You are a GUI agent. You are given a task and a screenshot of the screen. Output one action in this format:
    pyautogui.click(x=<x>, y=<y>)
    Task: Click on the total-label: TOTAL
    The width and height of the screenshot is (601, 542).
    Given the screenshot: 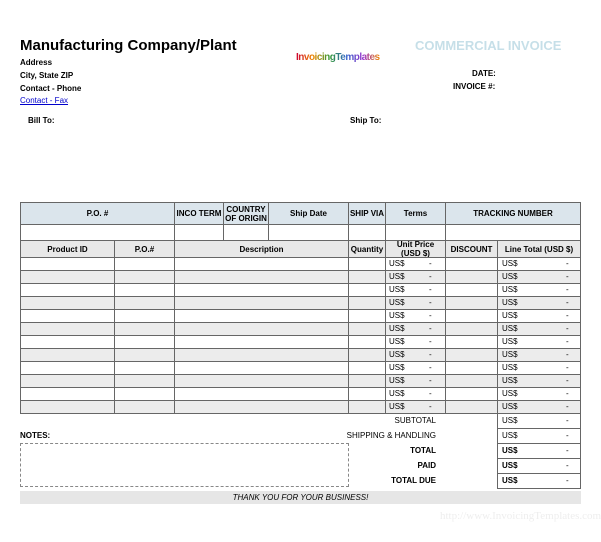 What is the action you would take?
    pyautogui.click(x=423, y=450)
    